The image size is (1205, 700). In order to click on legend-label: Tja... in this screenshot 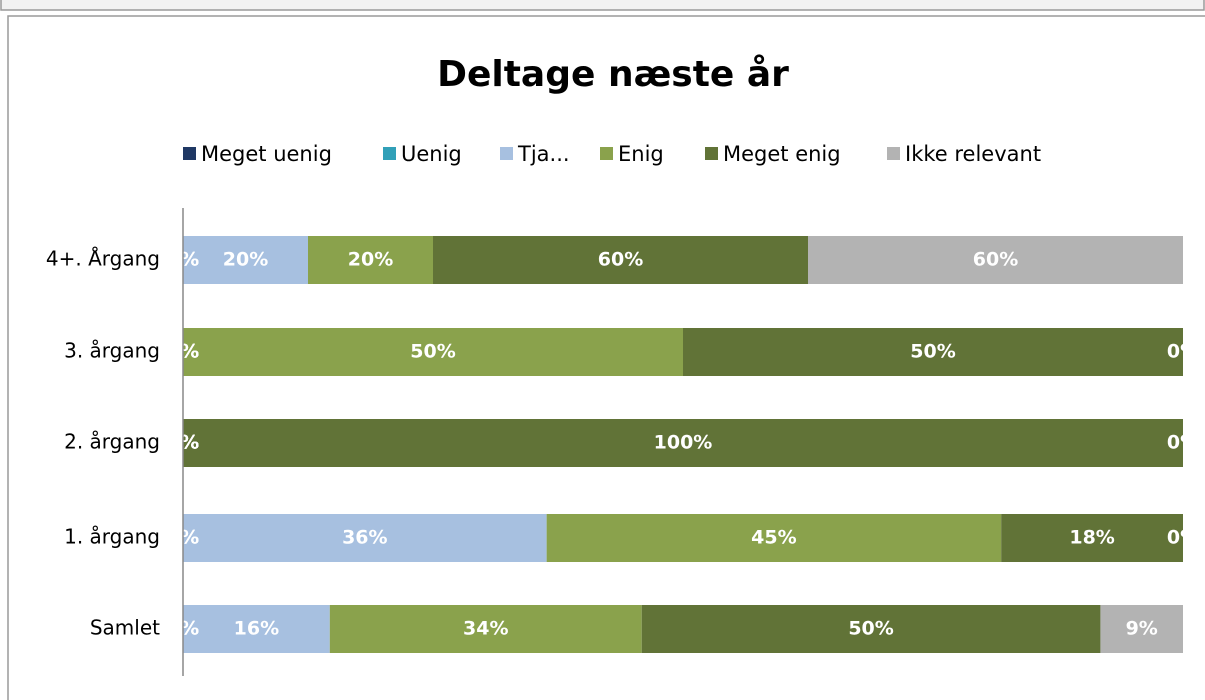, I will do `click(543, 154)`.